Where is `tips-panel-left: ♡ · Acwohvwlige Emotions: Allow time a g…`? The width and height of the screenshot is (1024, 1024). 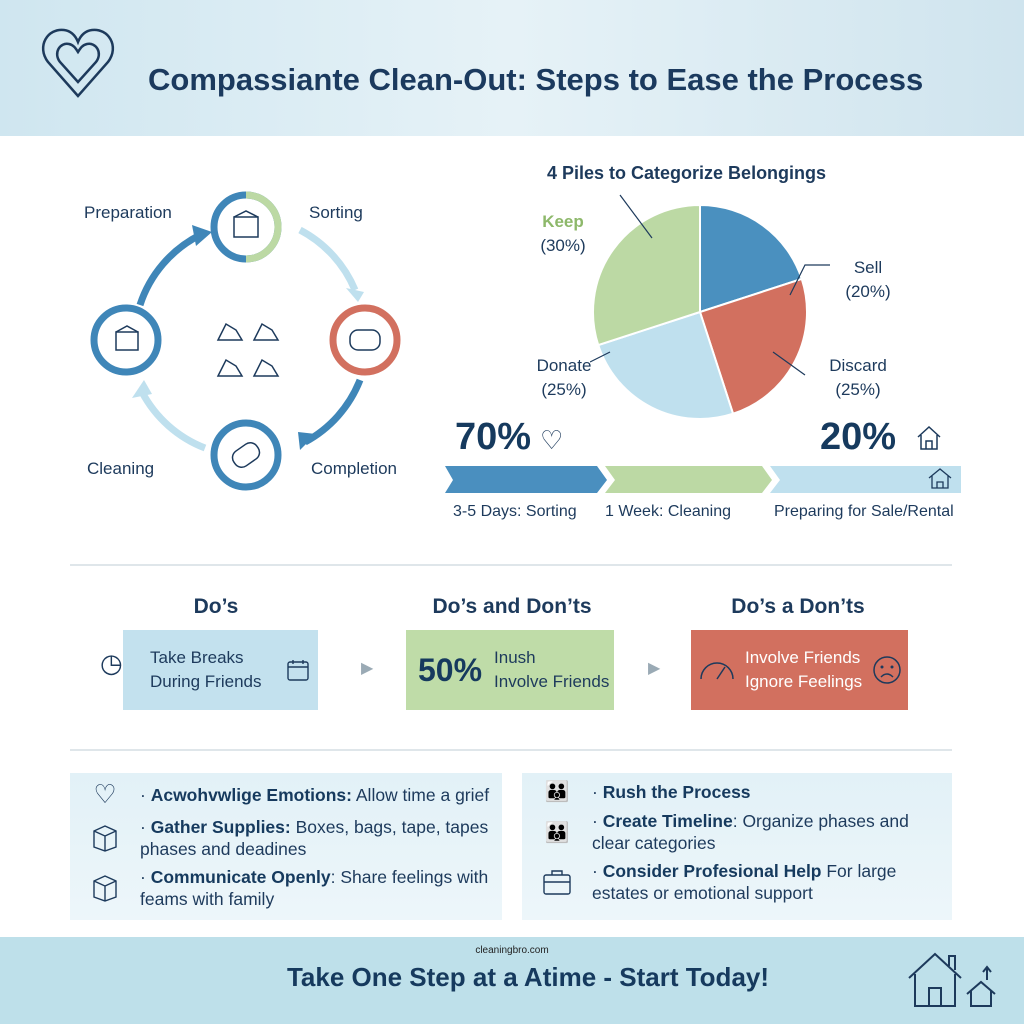 tips-panel-left: ♡ · Acwohvwlige Emotions: Allow time a g… is located at coordinates (286, 846).